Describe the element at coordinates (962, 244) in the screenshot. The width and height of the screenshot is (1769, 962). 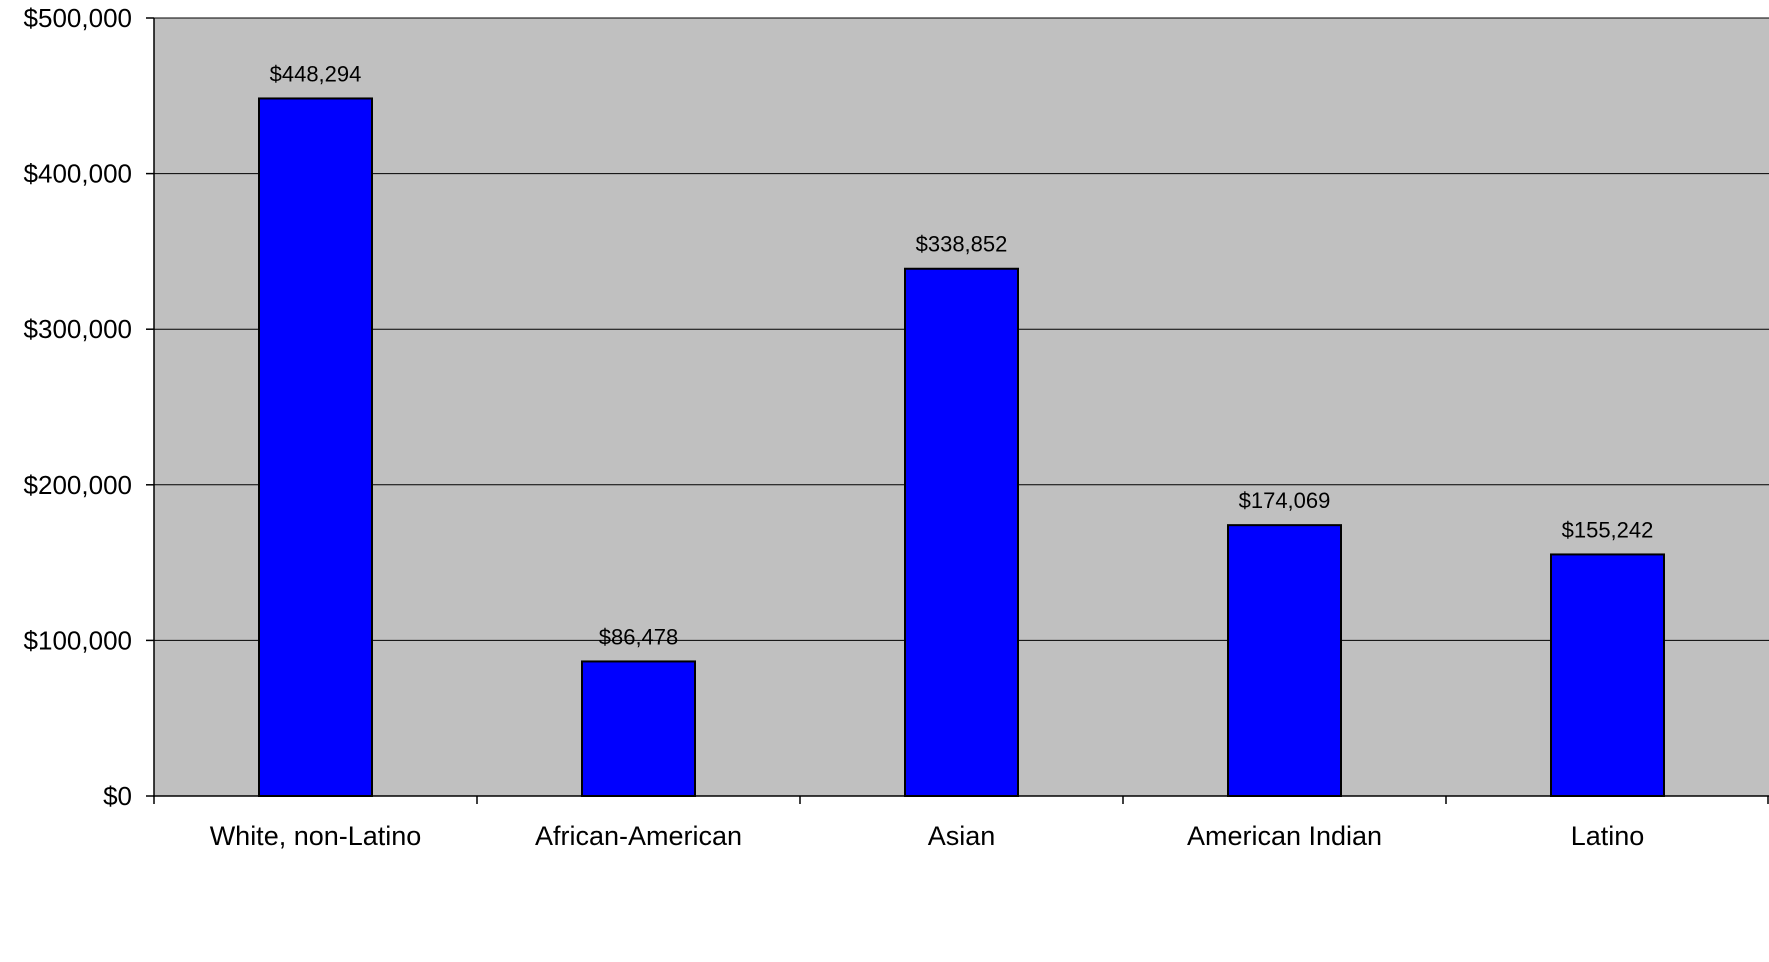
I see `data-label: $338,852` at that location.